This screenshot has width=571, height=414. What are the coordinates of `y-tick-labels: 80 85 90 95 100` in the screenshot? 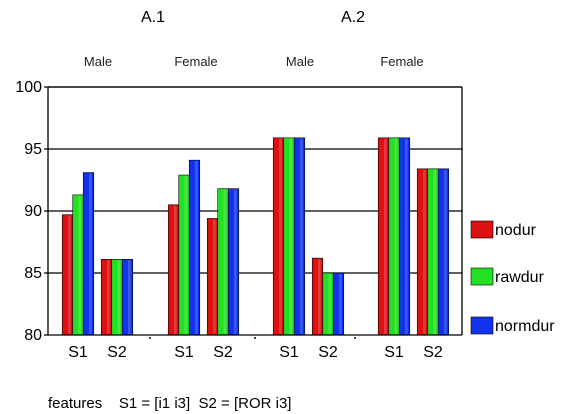 It's located at (28, 211).